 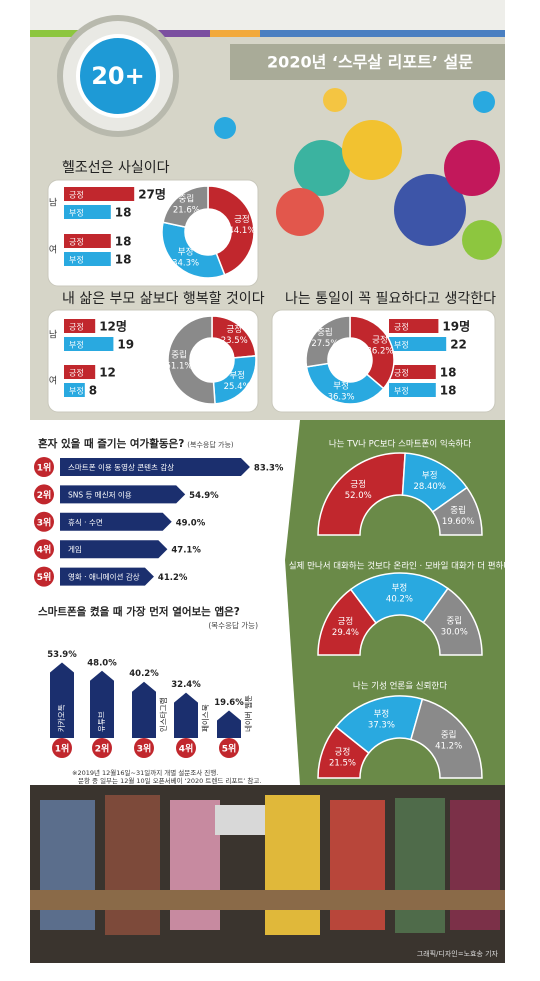 I want to click on value-label: 41.2%, so click(x=173, y=578).